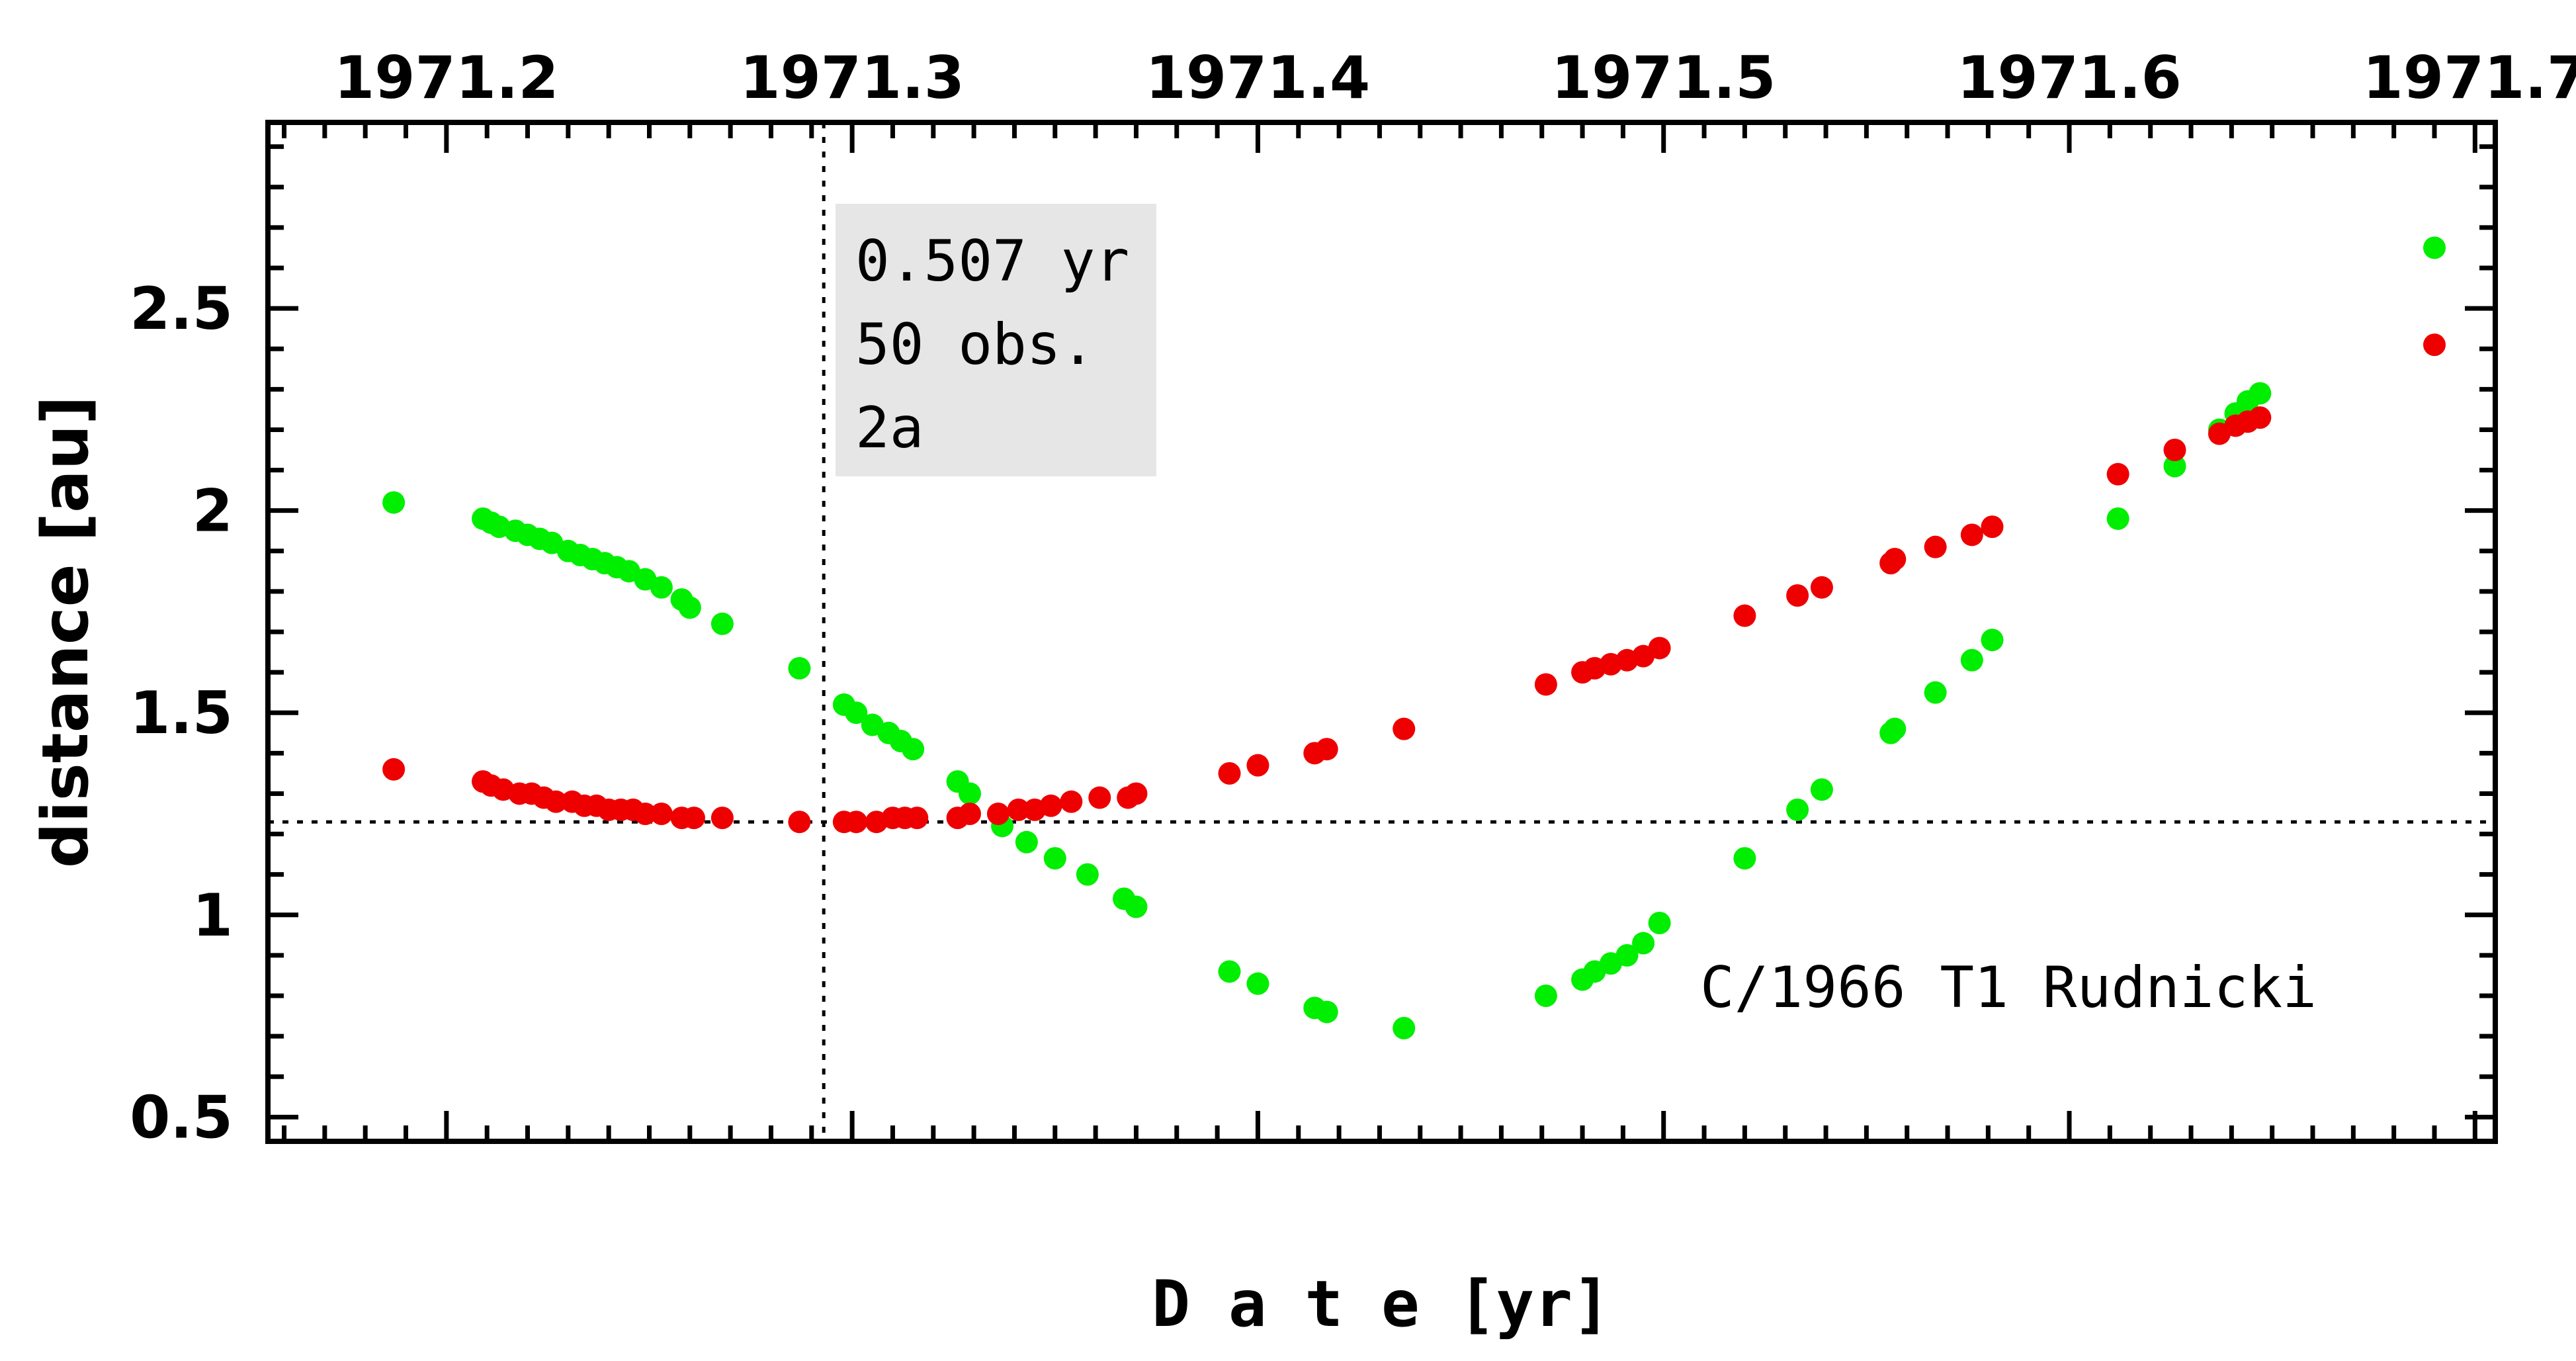  I want to click on x-tick-label: 1971.5, so click(1664, 78).